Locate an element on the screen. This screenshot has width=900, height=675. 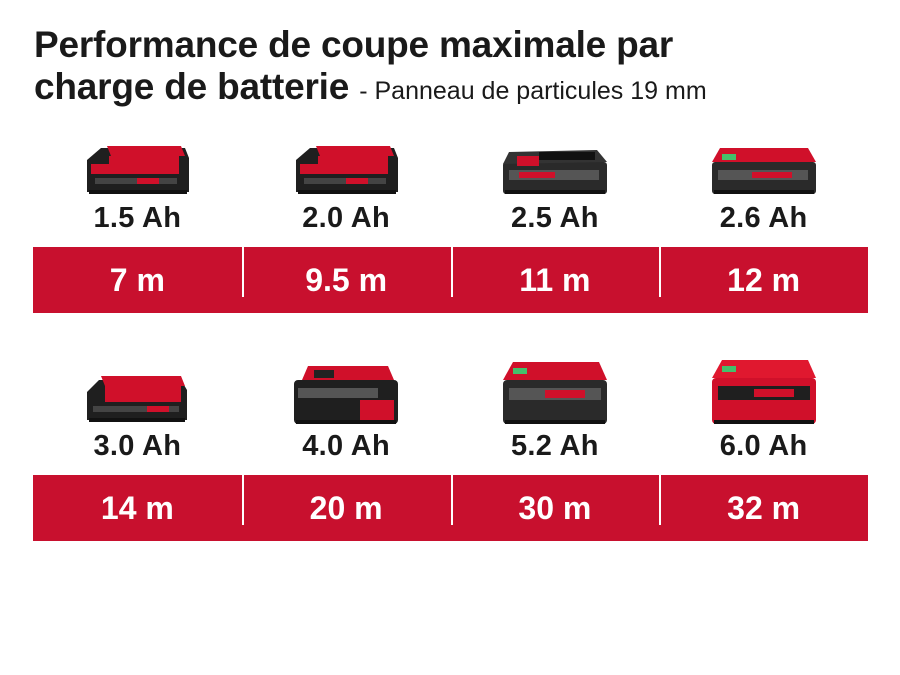
battery-large-icon is located at coordinates (346, 393).